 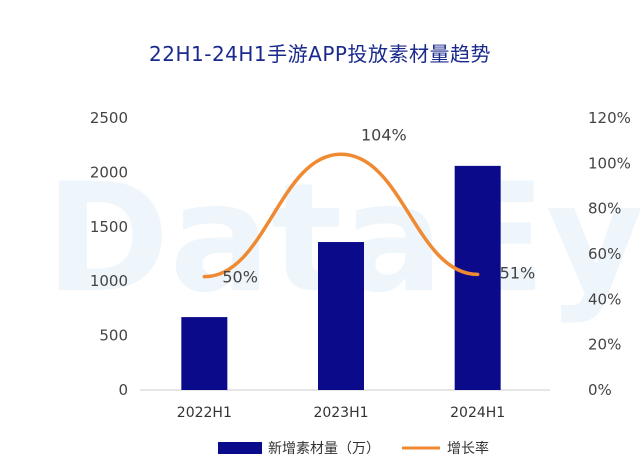 What do you see at coordinates (468, 448) in the screenshot?
I see `legend-line-label: 增长率` at bounding box center [468, 448].